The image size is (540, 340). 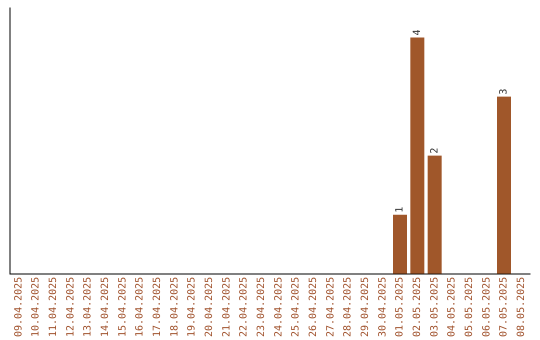 What do you see at coordinates (400, 209) in the screenshot?
I see `data-label: 1` at bounding box center [400, 209].